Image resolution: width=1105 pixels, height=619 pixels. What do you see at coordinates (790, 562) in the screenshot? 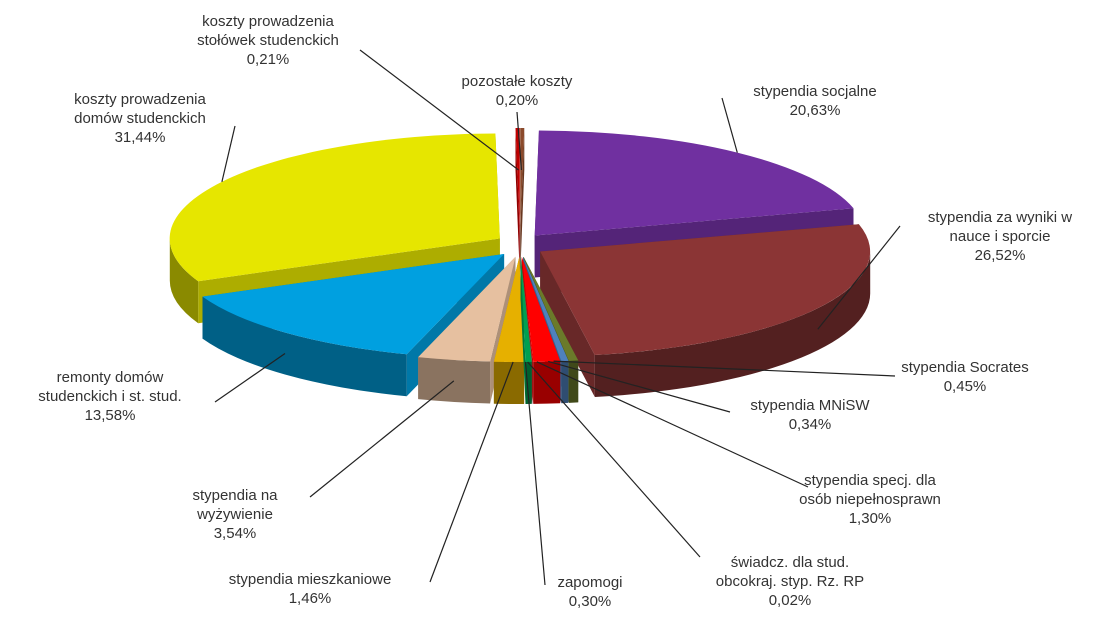
I see `label-line: świadcz. dla stud.` at bounding box center [790, 562].